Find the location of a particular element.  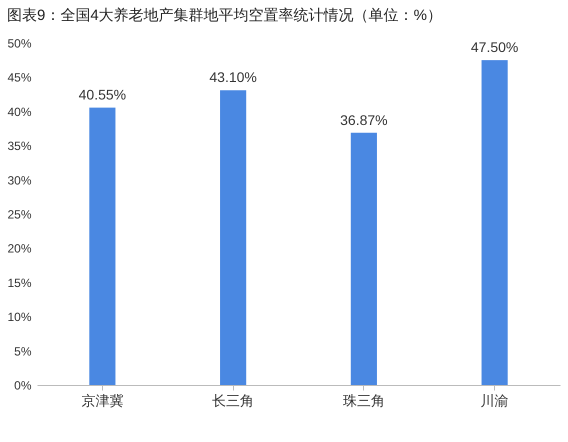

y-tick-label: 5% is located at coordinates (23, 351).